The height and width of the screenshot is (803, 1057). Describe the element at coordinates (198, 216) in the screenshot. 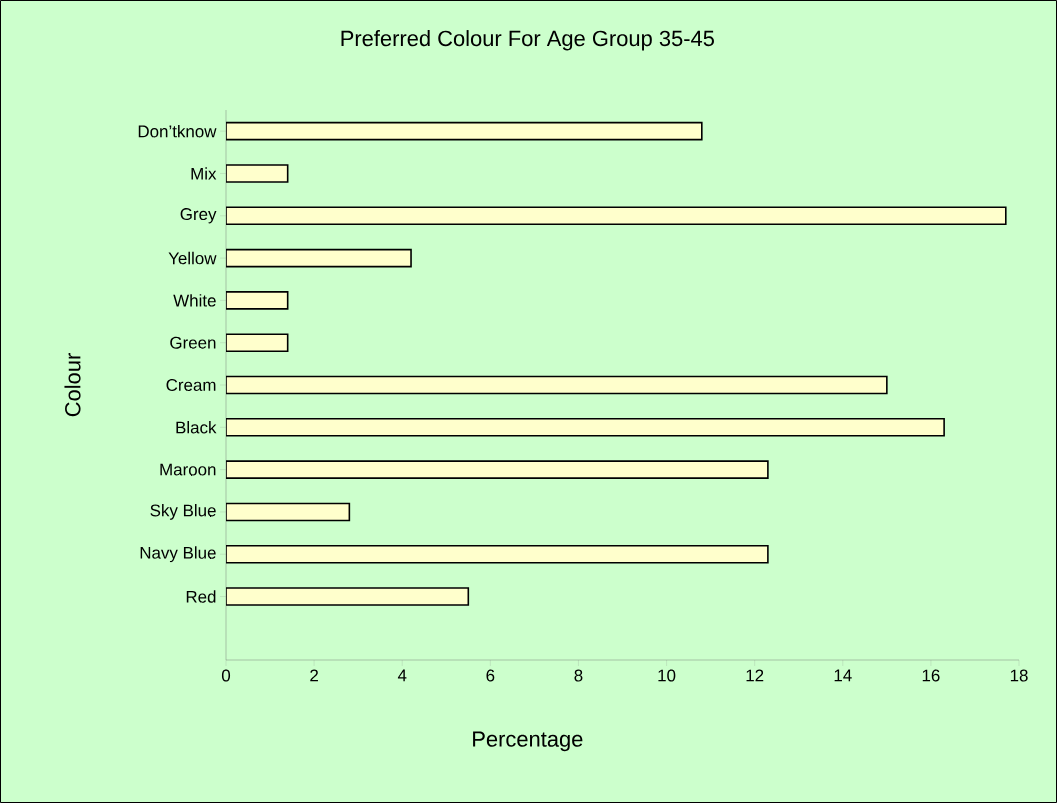

I see `y-tick-label: Grey` at that location.